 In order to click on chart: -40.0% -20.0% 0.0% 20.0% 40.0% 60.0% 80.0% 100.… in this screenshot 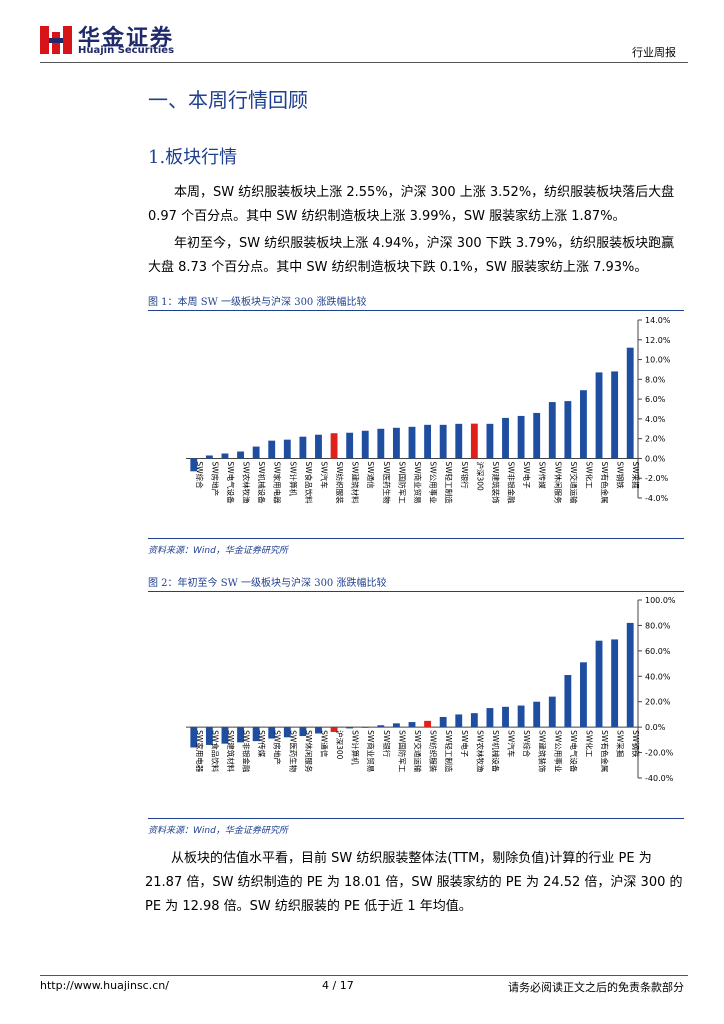, I will do `click(431, 689)`.